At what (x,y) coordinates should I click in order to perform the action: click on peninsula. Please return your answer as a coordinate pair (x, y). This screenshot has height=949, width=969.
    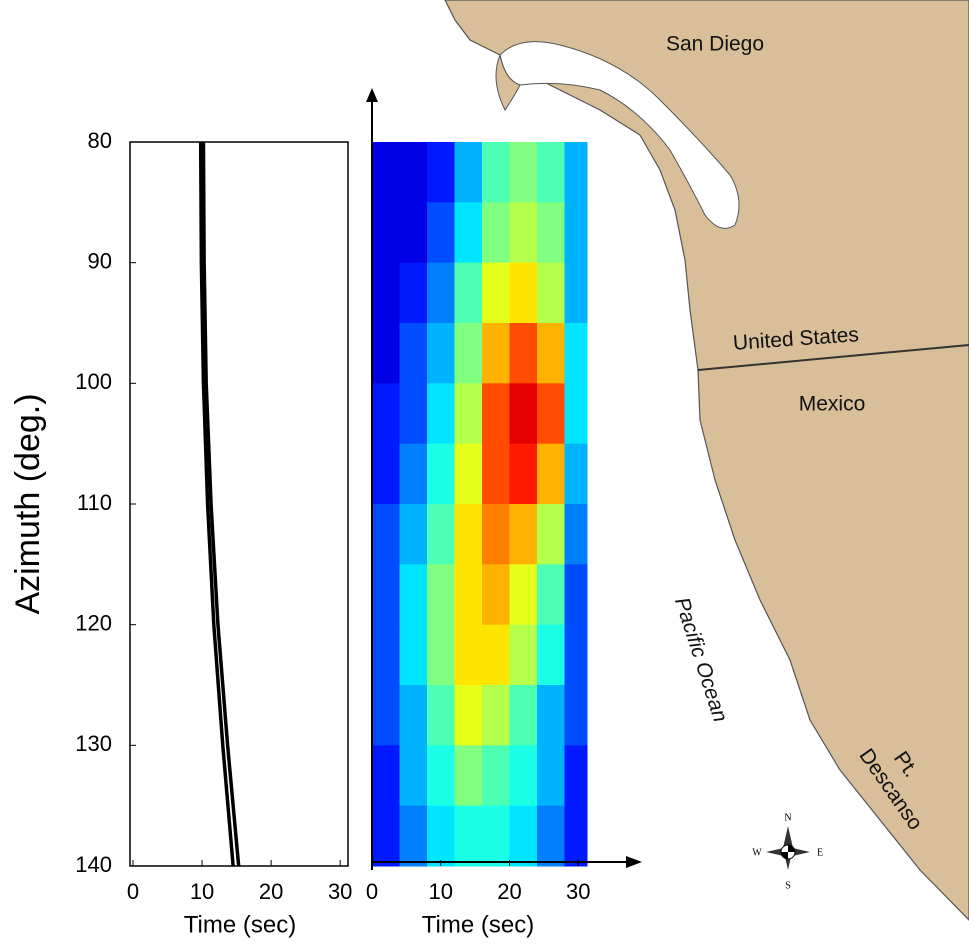
    Looking at the image, I should click on (508, 82).